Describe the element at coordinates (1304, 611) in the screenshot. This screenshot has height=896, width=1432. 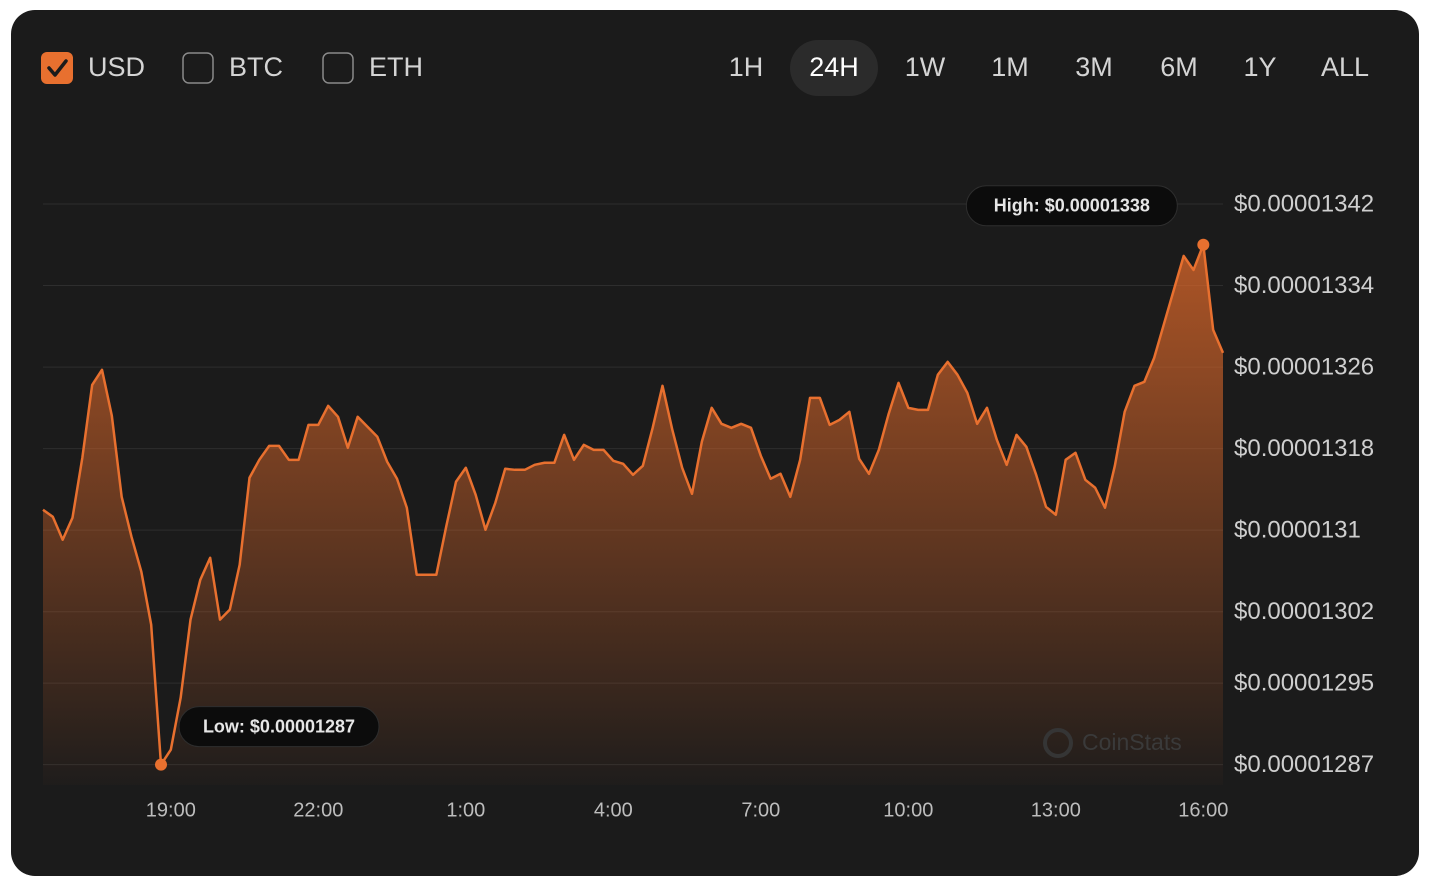
I see `y-tick-label: $0.00001302` at that location.